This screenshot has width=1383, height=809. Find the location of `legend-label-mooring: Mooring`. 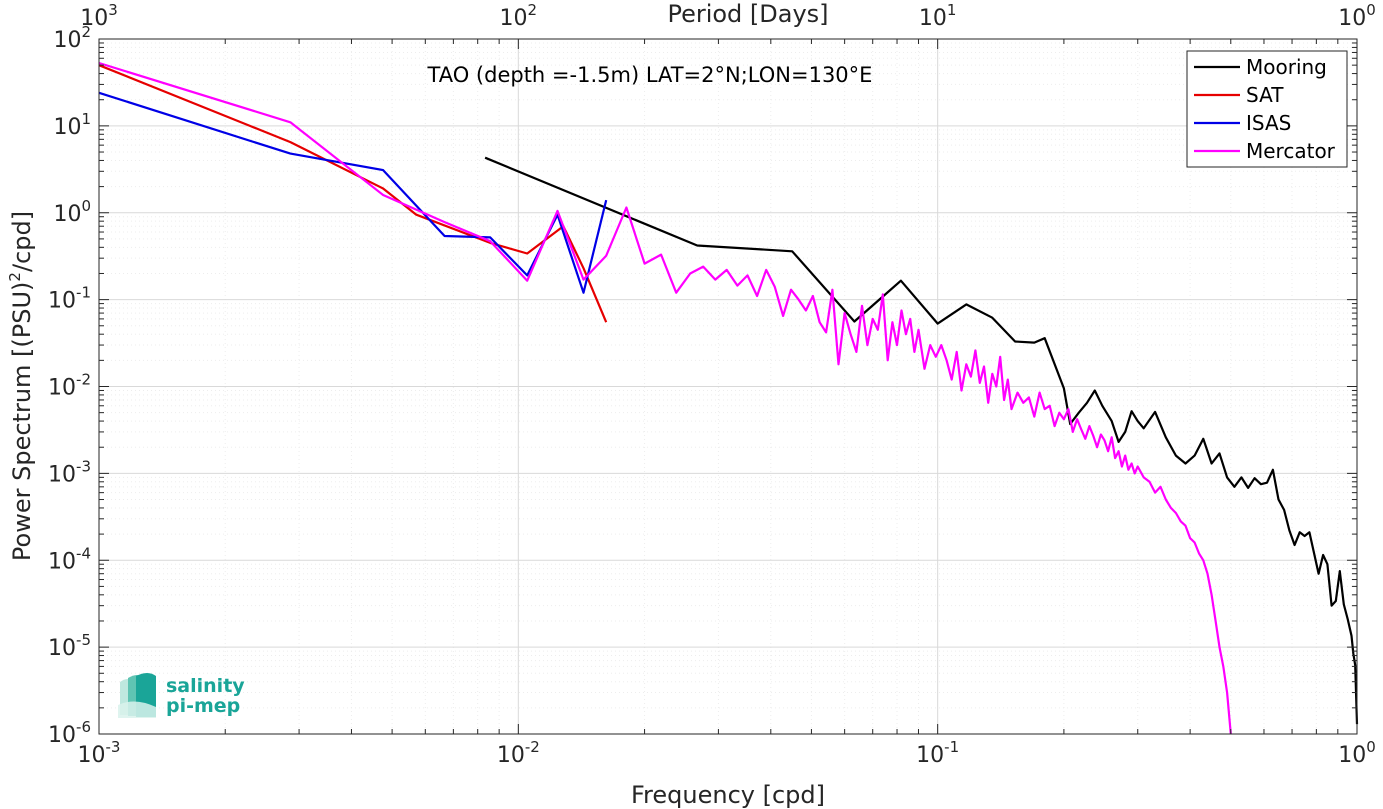

legend-label-mooring: Mooring is located at coordinates (1286, 67).